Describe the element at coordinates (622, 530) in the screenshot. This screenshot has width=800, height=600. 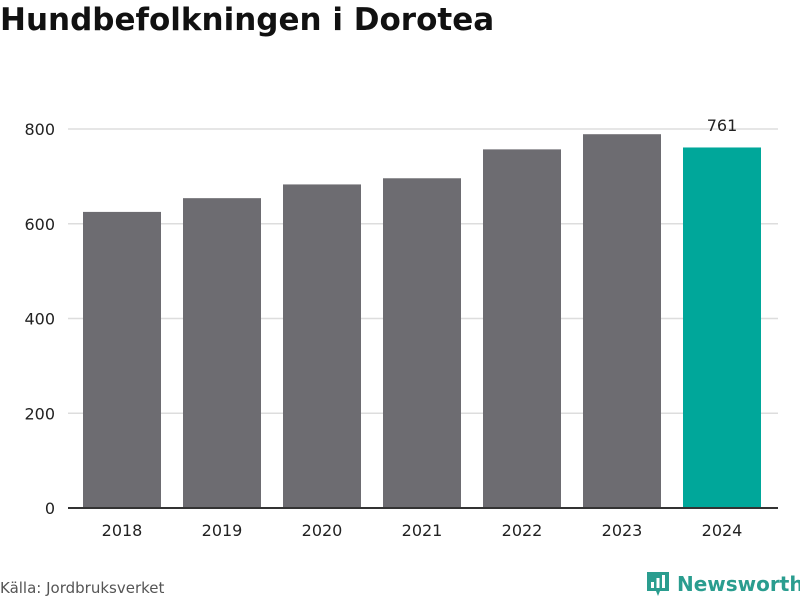
I see `x-tick-label: 2023` at that location.